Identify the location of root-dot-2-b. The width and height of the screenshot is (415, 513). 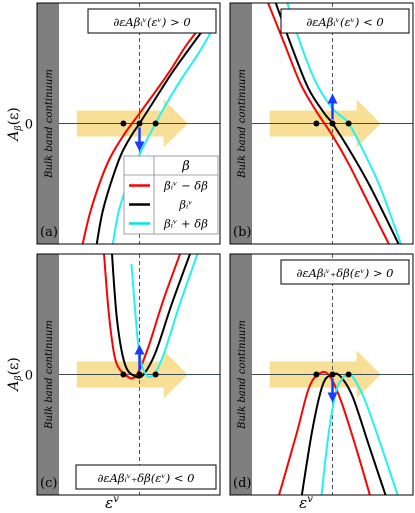
(348, 123).